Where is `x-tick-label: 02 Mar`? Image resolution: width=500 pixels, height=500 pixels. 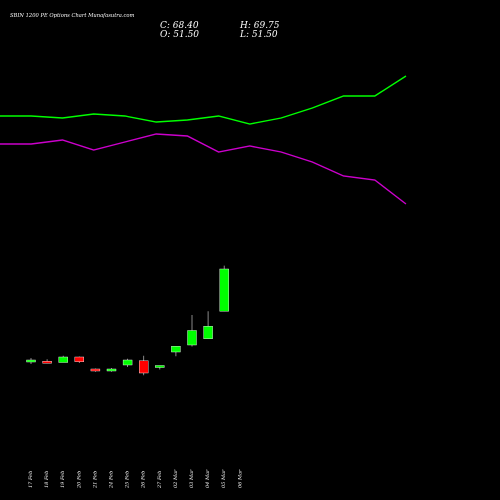 x-tick-label: 02 Mar is located at coordinates (176, 478).